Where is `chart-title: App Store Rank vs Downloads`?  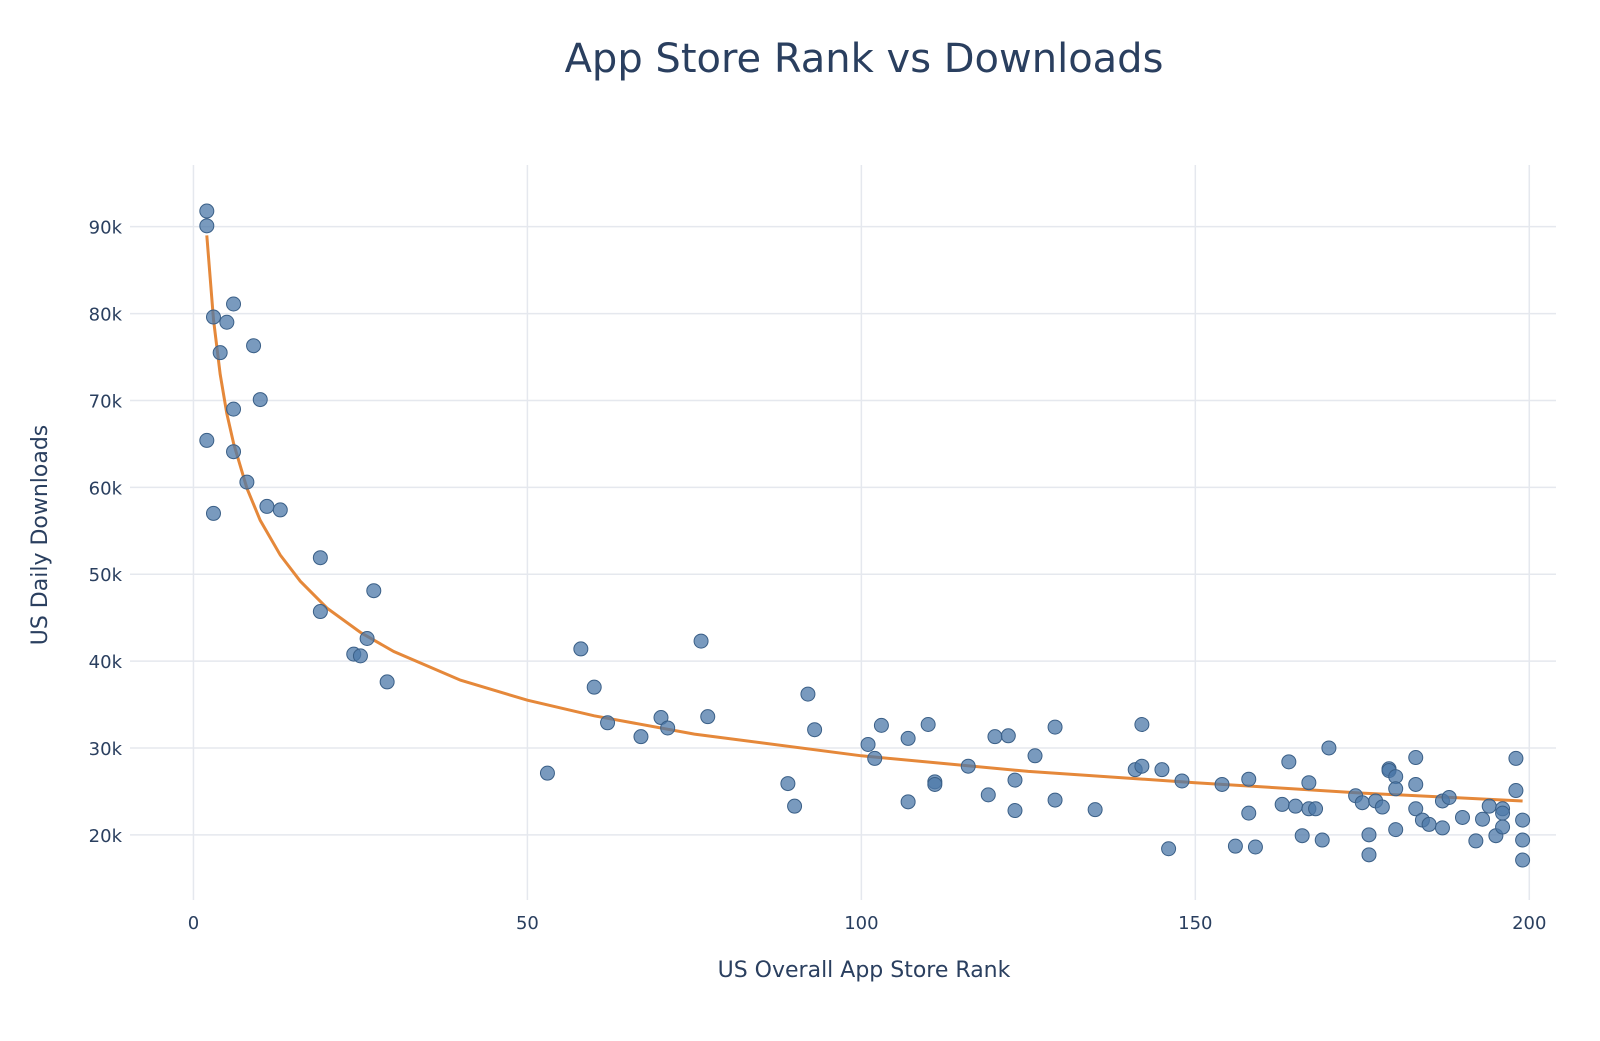 chart-title: App Store Rank vs Downloads is located at coordinates (864, 59).